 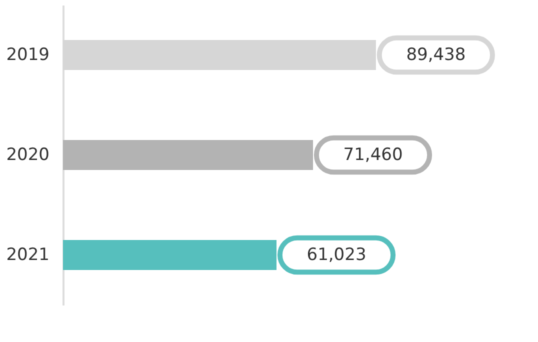 What do you see at coordinates (28, 255) in the screenshot?
I see `y-tick-label: 2021` at bounding box center [28, 255].